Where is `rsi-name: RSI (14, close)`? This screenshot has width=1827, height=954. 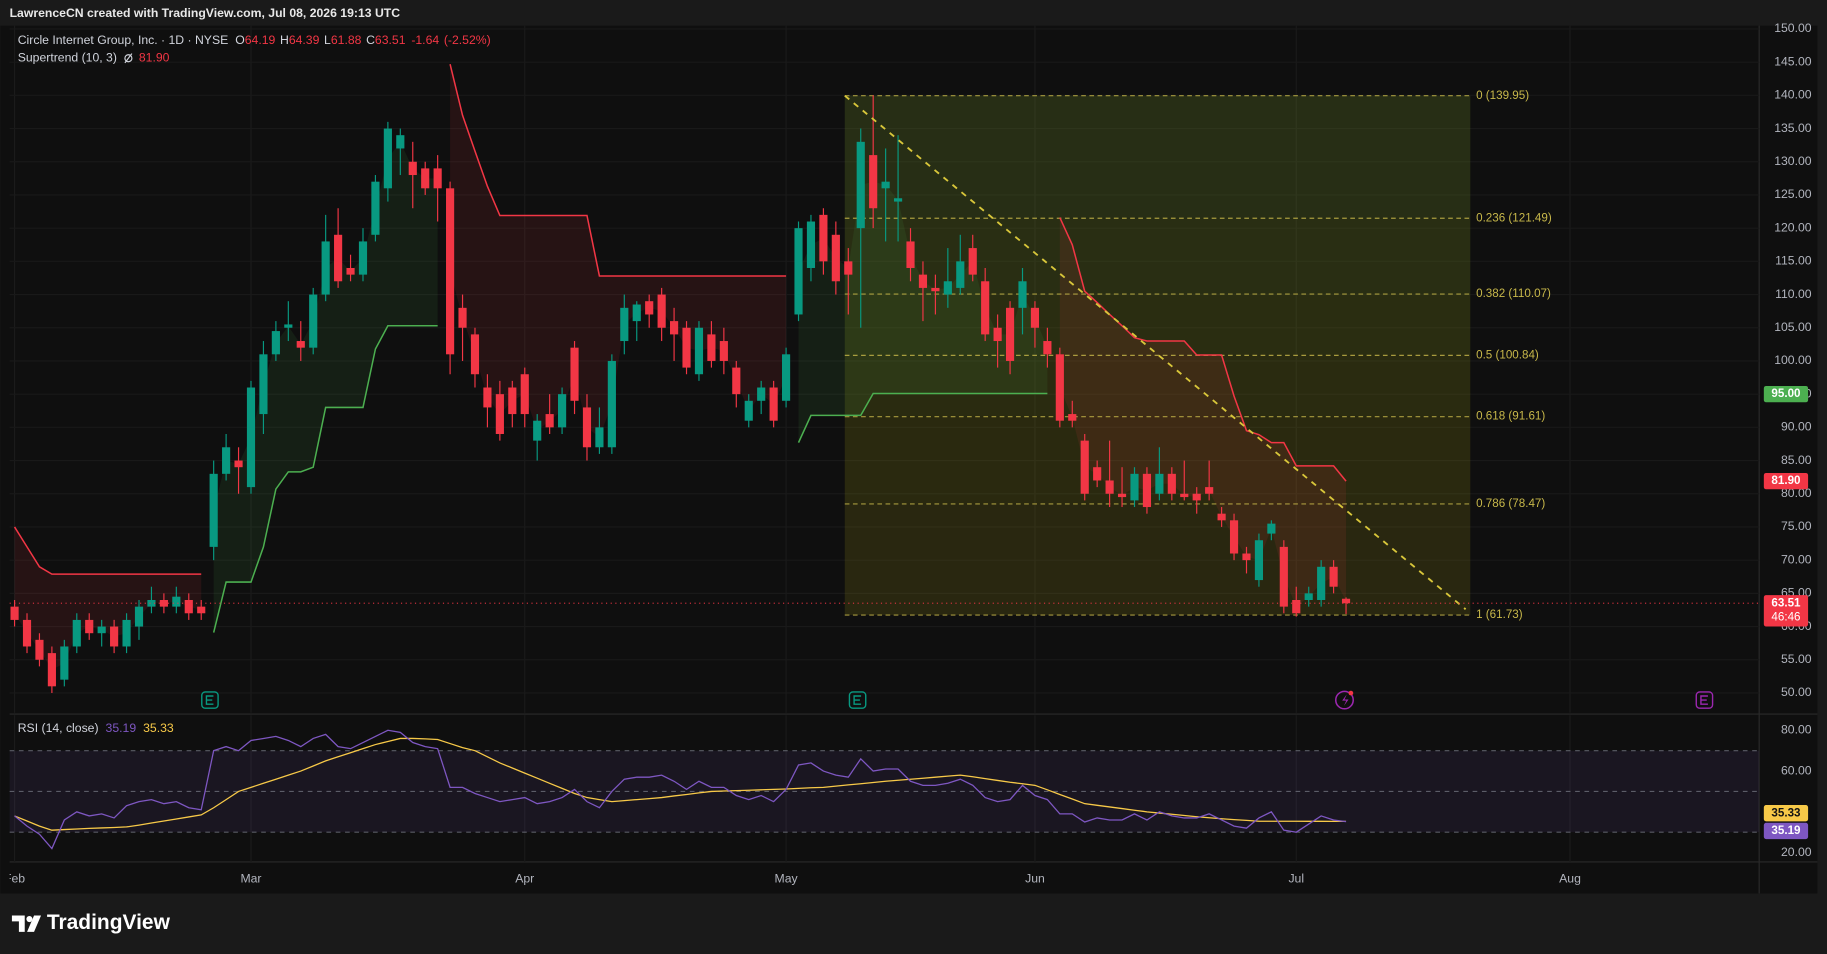 rsi-name: RSI (14, close) is located at coordinates (58, 728).